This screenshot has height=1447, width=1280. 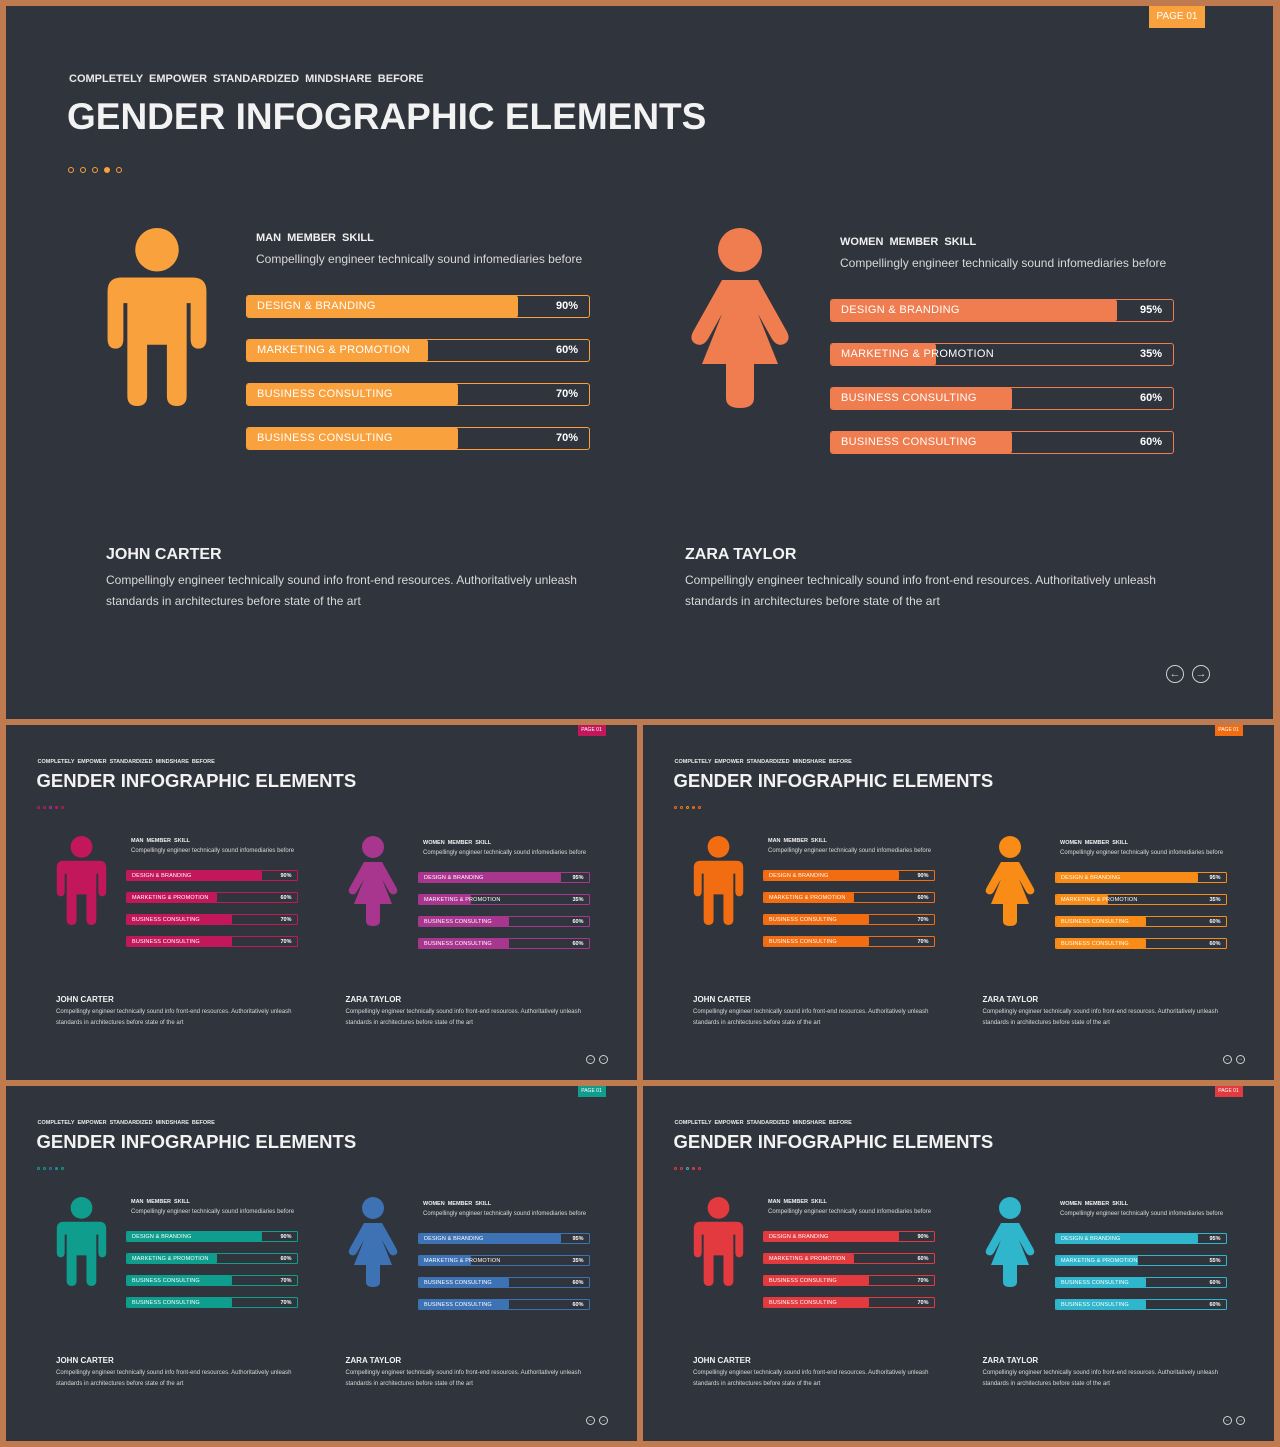 I want to click on pagination-dots, so click(x=50, y=807).